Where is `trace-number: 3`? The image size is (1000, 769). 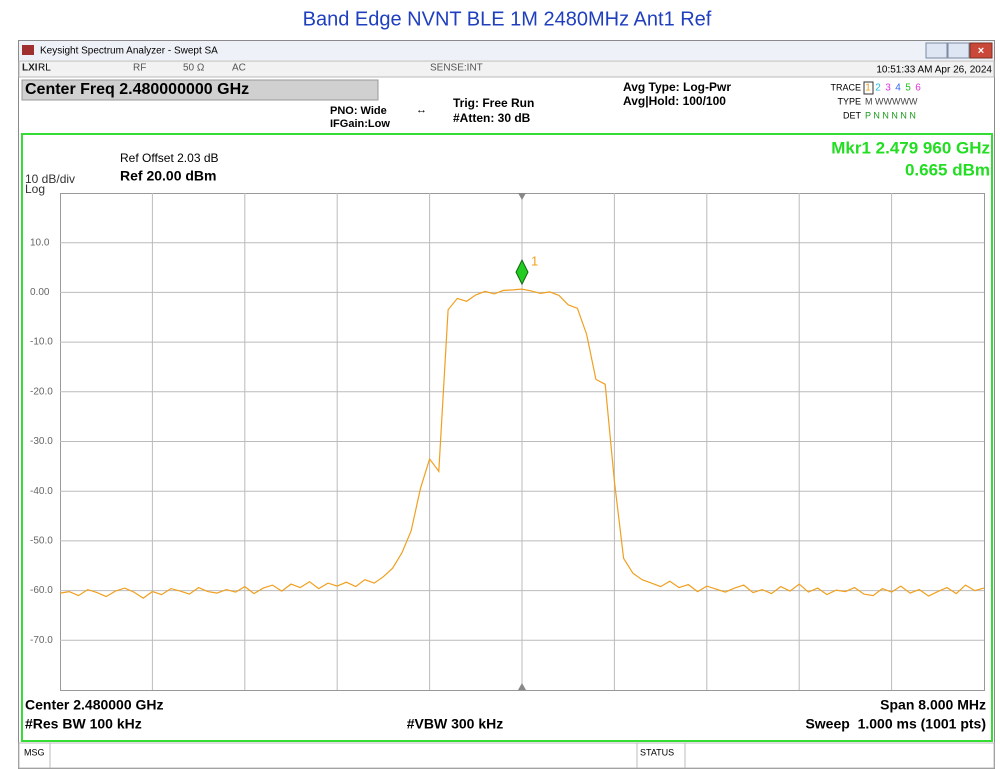
trace-number: 3 is located at coordinates (888, 88).